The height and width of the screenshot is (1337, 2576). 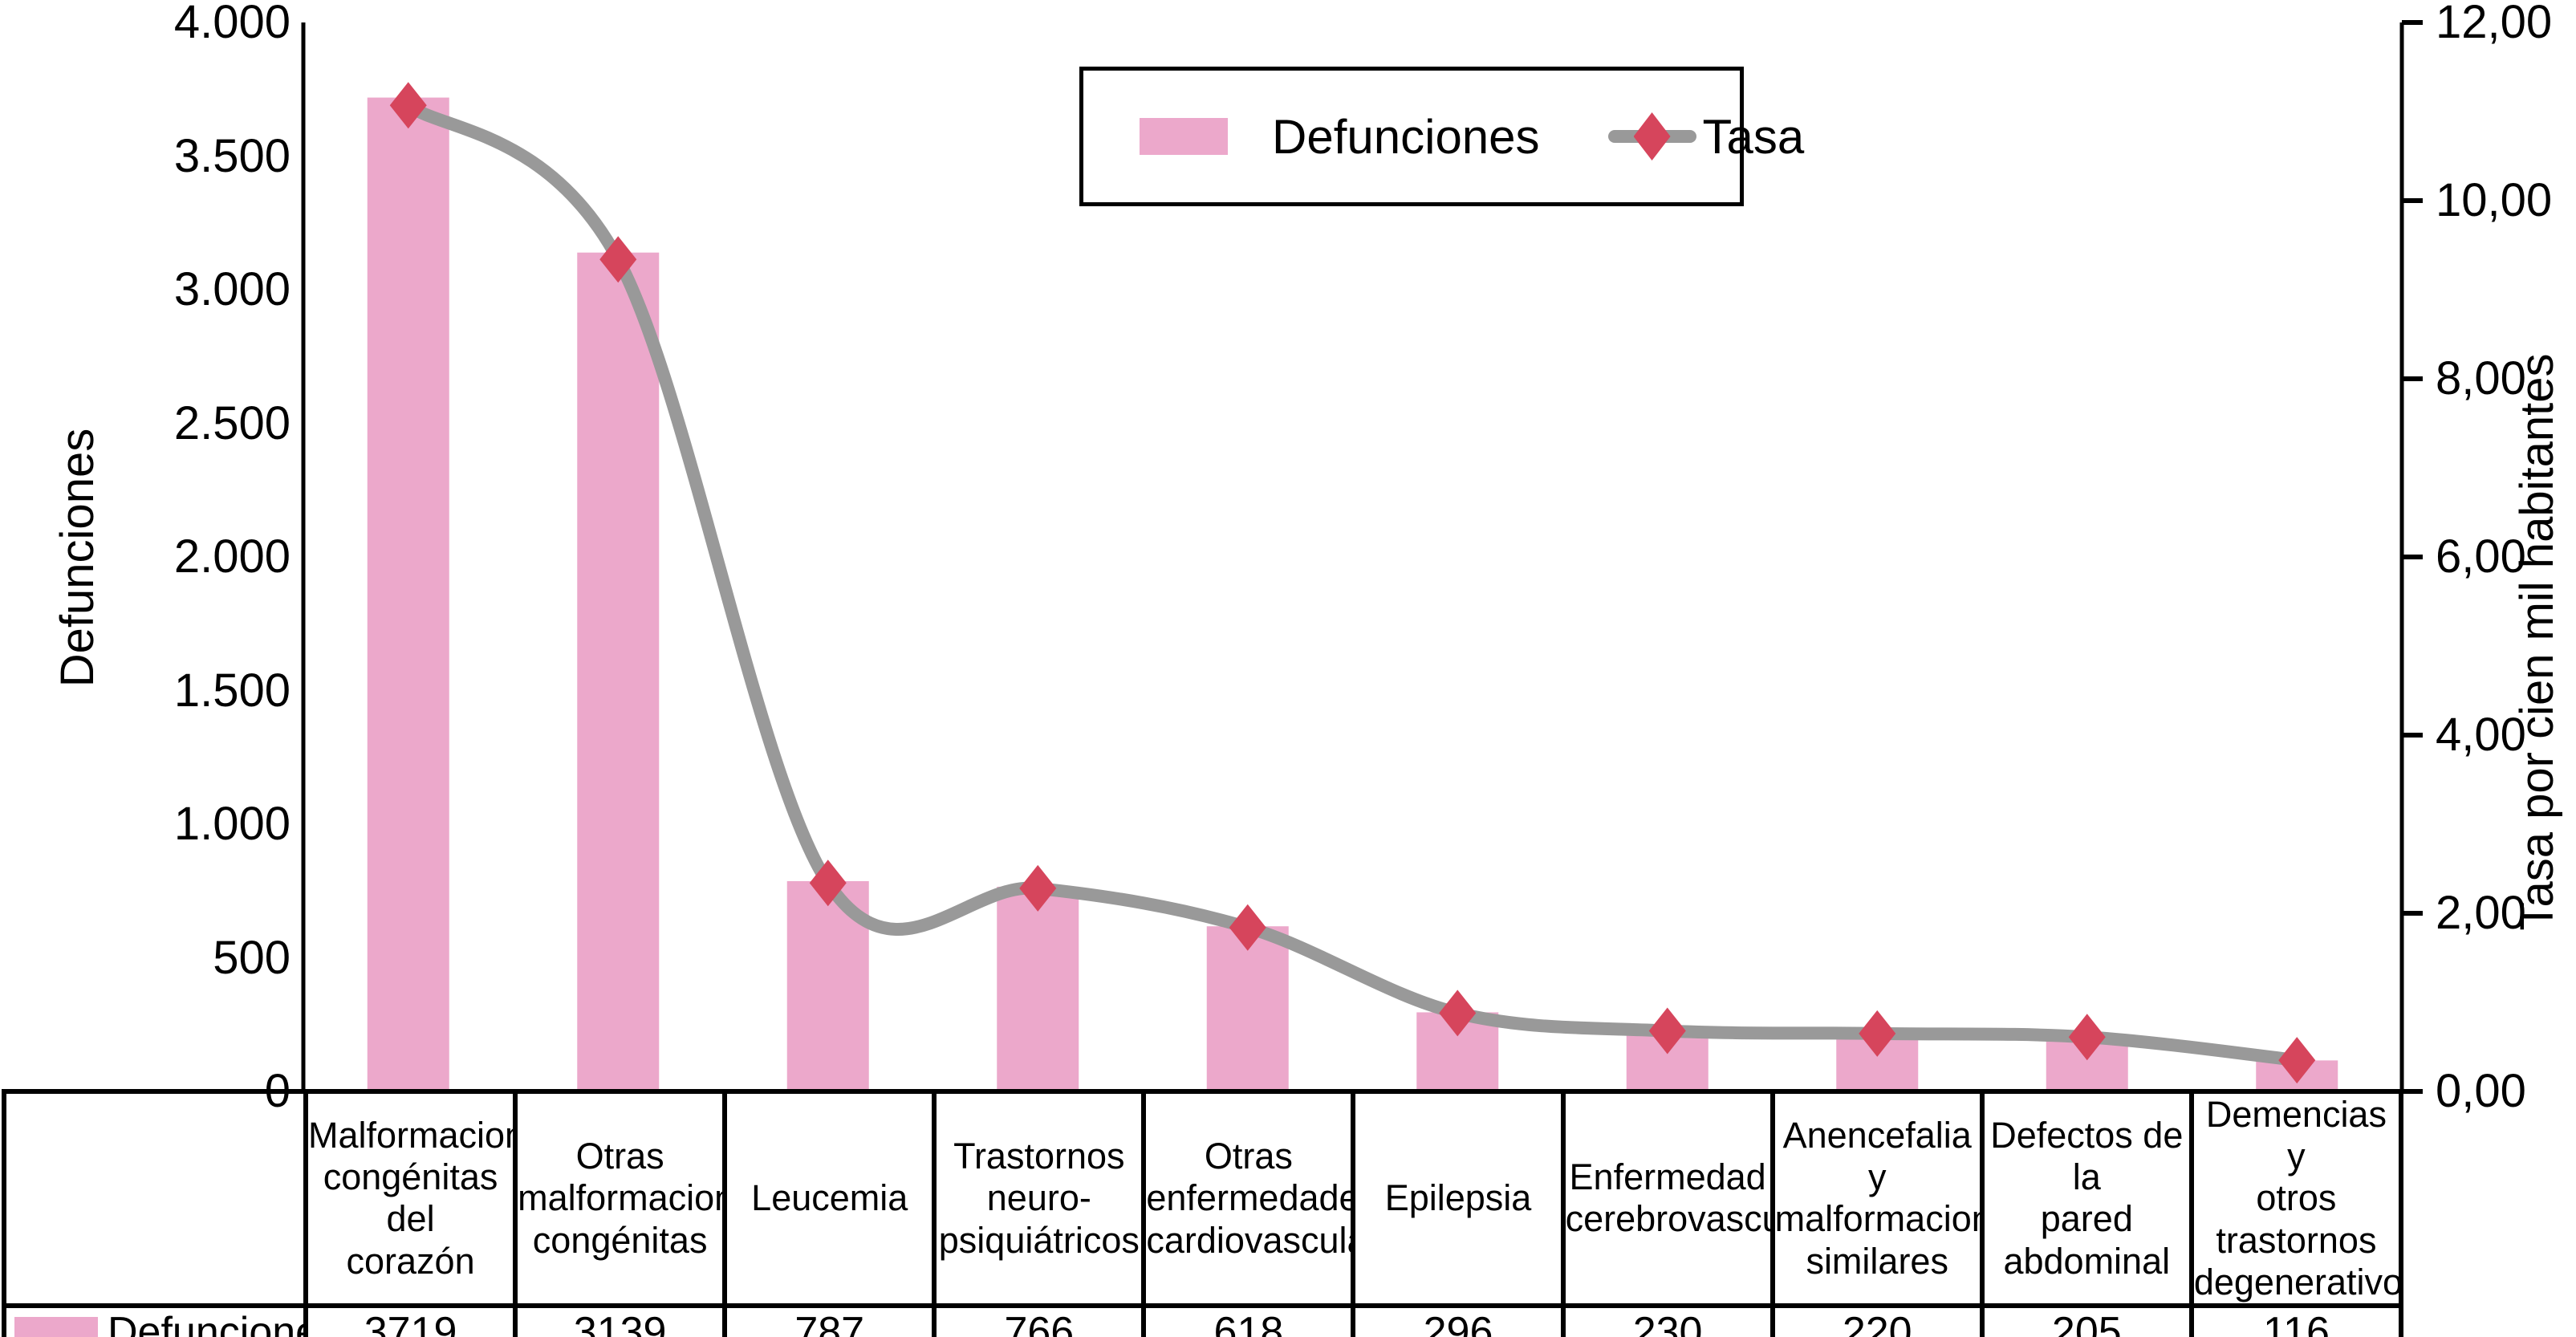 I want to click on axis-tick-label: 12,00, so click(x=2494, y=24).